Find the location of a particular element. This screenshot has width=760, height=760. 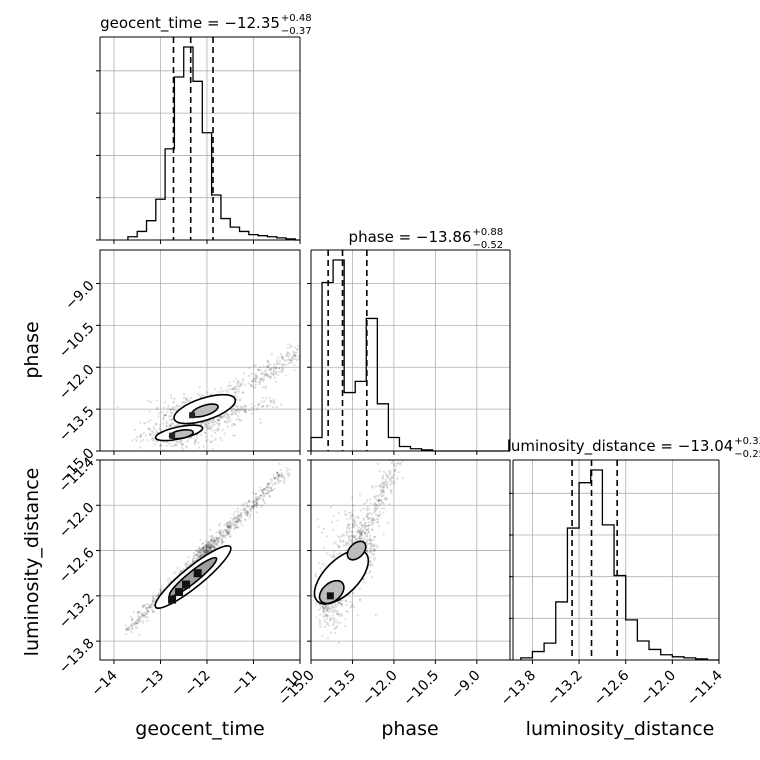

panel-title-text: geocent_time = −12.35 is located at coordinates (190, 23).